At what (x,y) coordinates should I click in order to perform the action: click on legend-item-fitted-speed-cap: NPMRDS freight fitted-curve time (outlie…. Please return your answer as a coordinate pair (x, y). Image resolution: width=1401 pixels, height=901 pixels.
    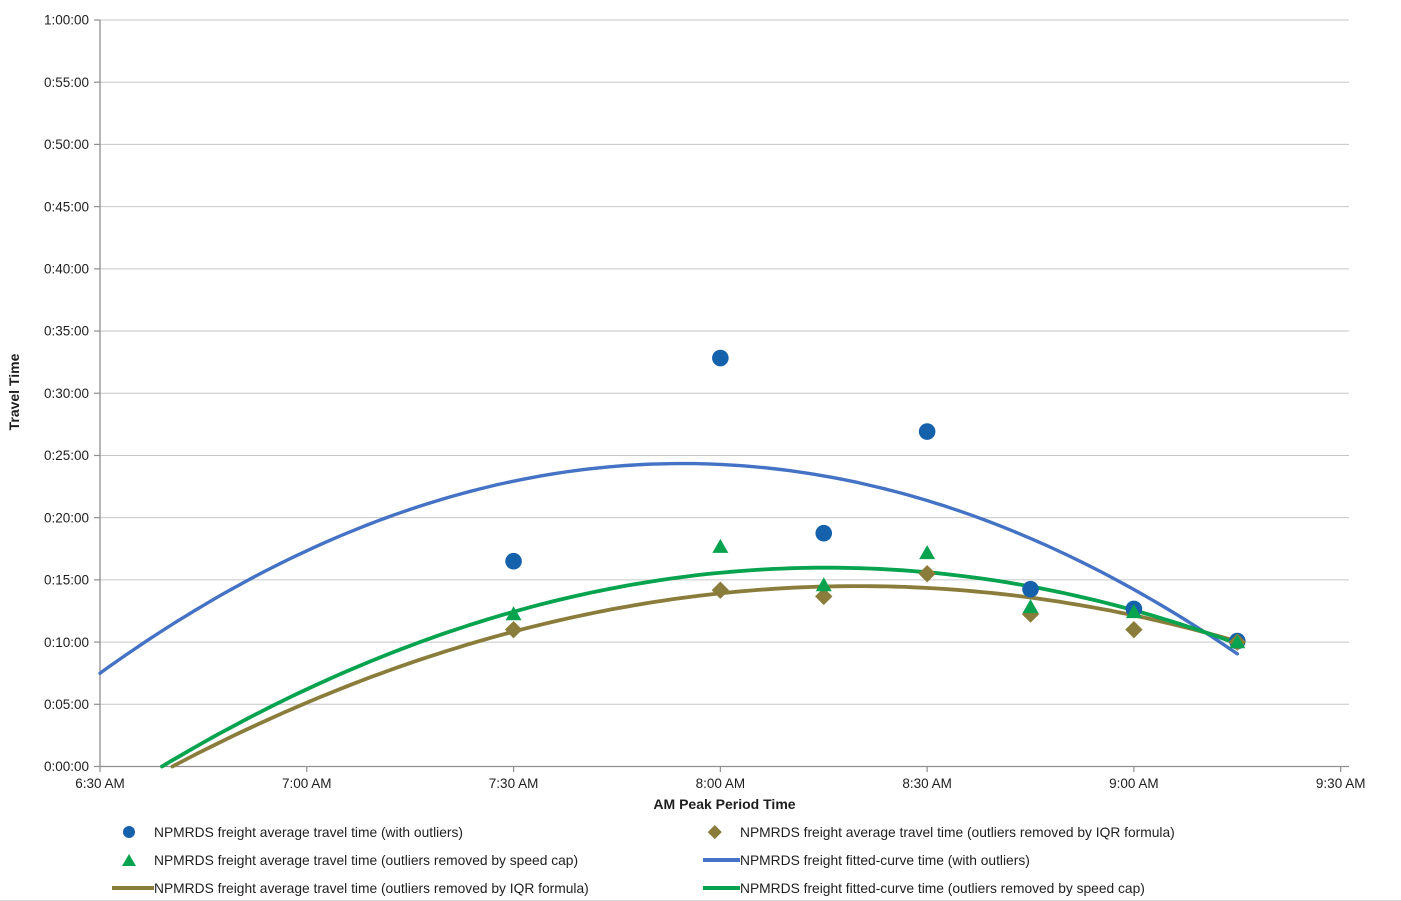
    Looking at the image, I should click on (932, 887).